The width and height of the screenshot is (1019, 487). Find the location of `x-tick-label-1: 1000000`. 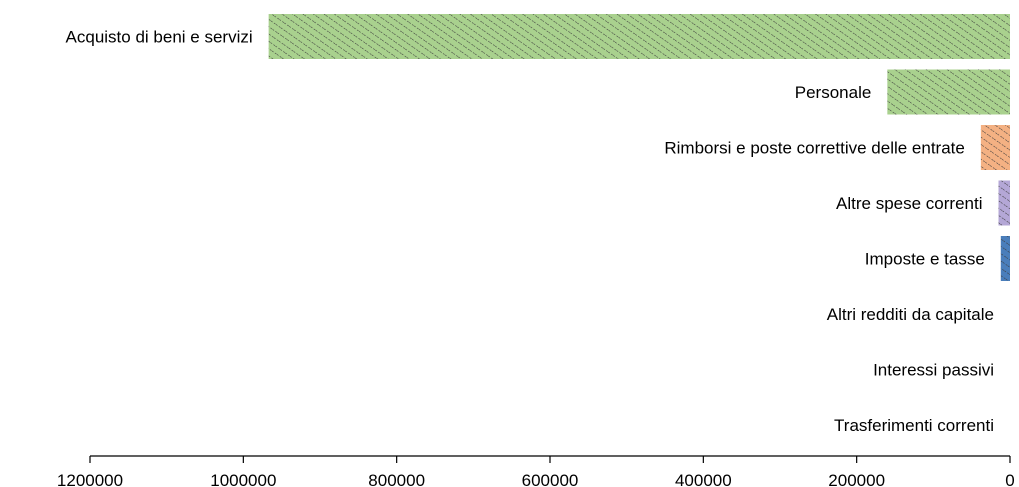

x-tick-label-1: 1000000 is located at coordinates (243, 479).